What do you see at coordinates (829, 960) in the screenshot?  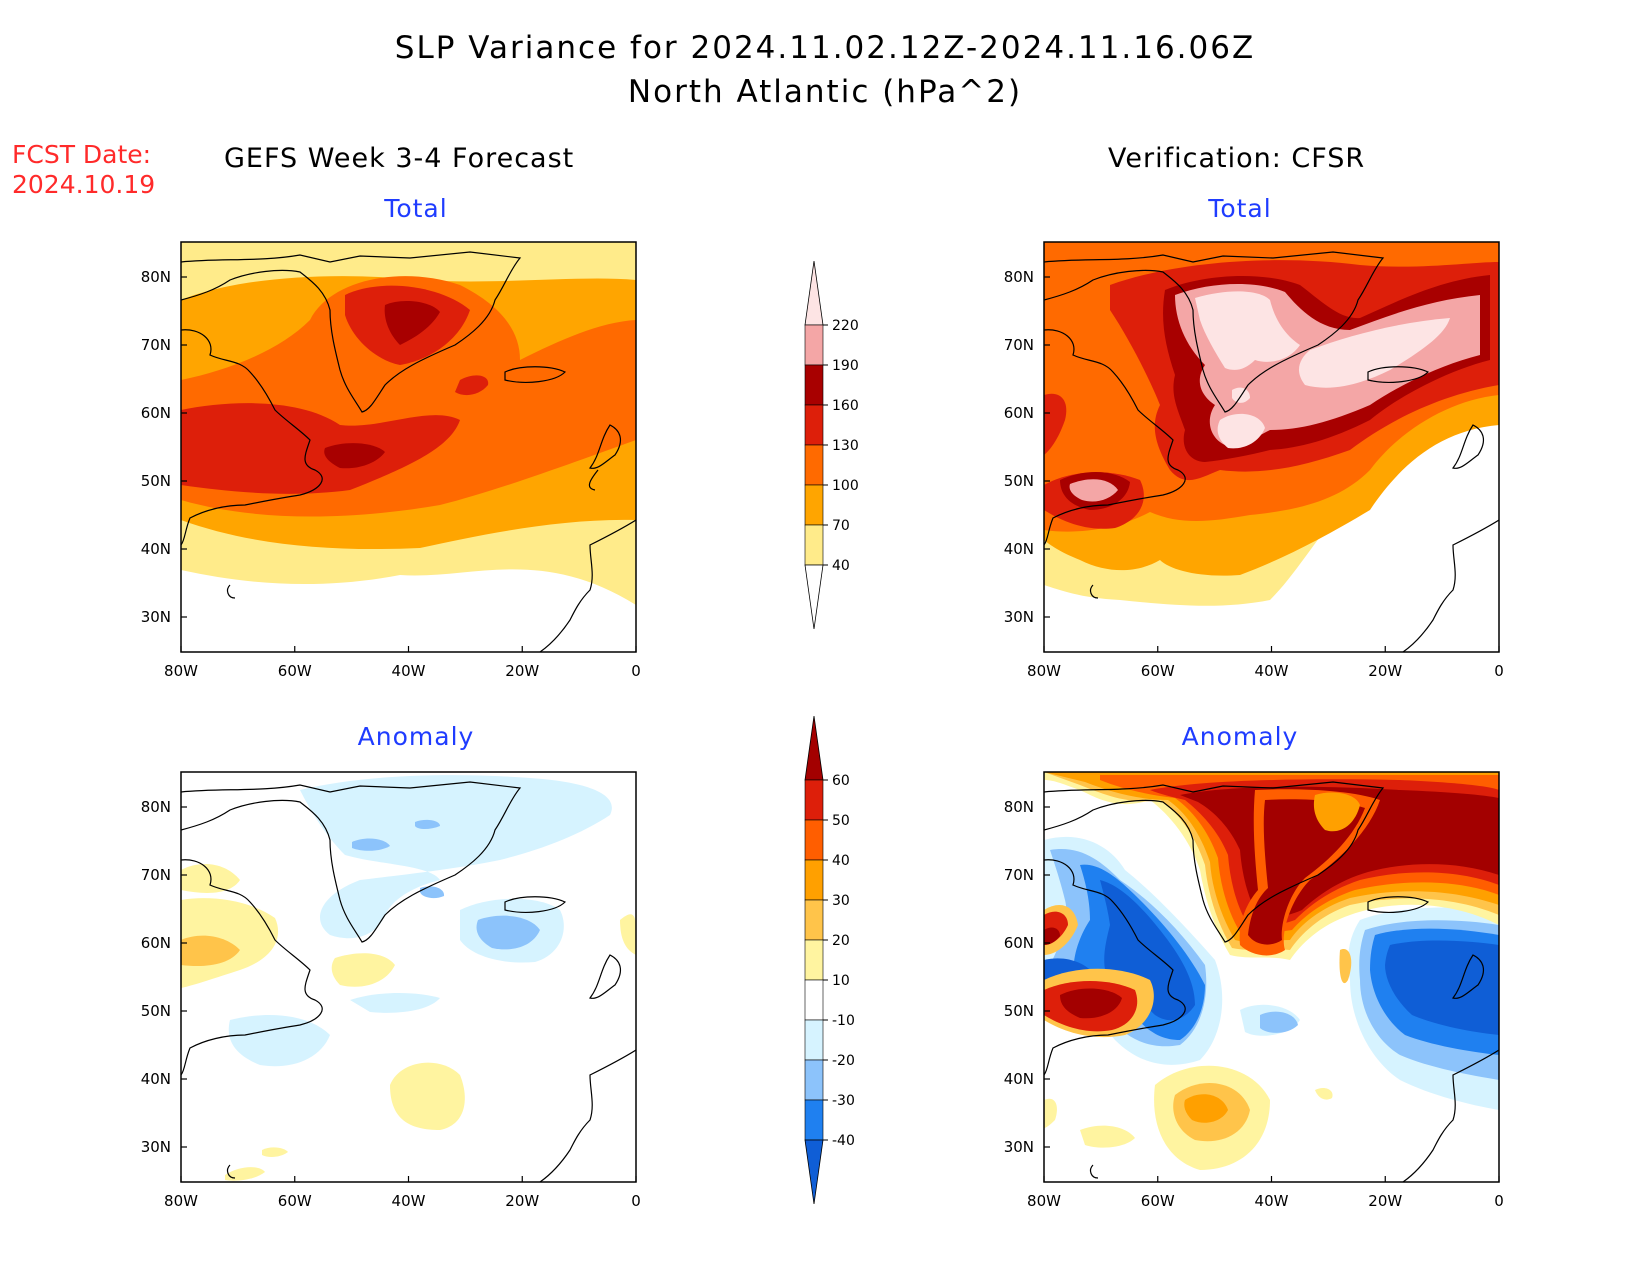 I see `colorbar-anomaly: -40 -30 -20 -10 10 20 30 40 50 60` at bounding box center [829, 960].